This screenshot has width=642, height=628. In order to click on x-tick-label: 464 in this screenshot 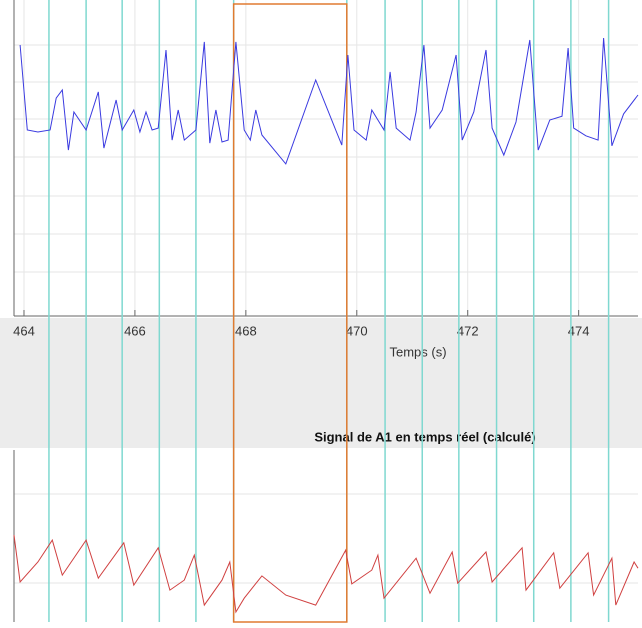, I will do `click(24, 330)`.